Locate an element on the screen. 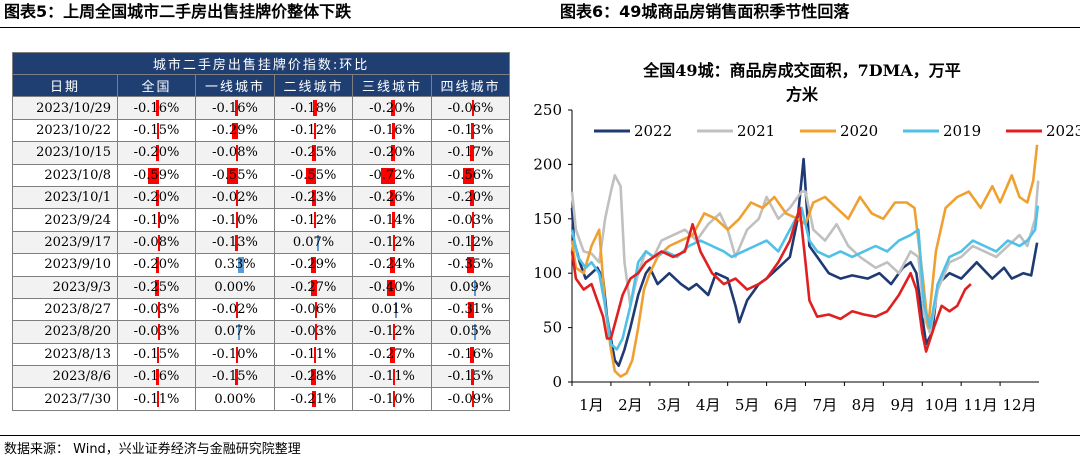  row-value-text: -0.26% is located at coordinates (392, 198).